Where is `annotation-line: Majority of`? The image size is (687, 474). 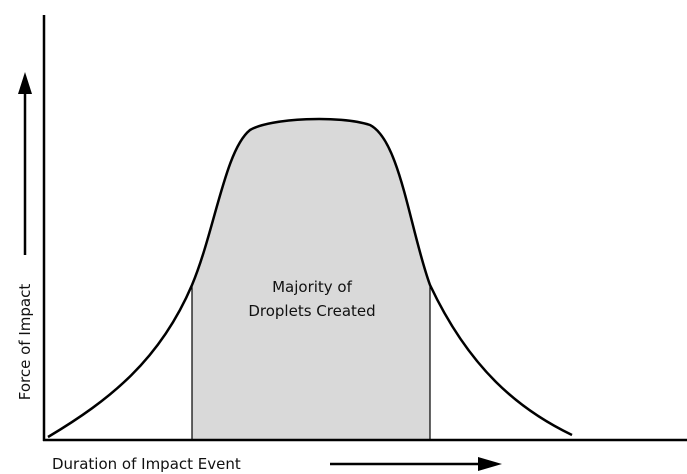 annotation-line: Majority of is located at coordinates (312, 287).